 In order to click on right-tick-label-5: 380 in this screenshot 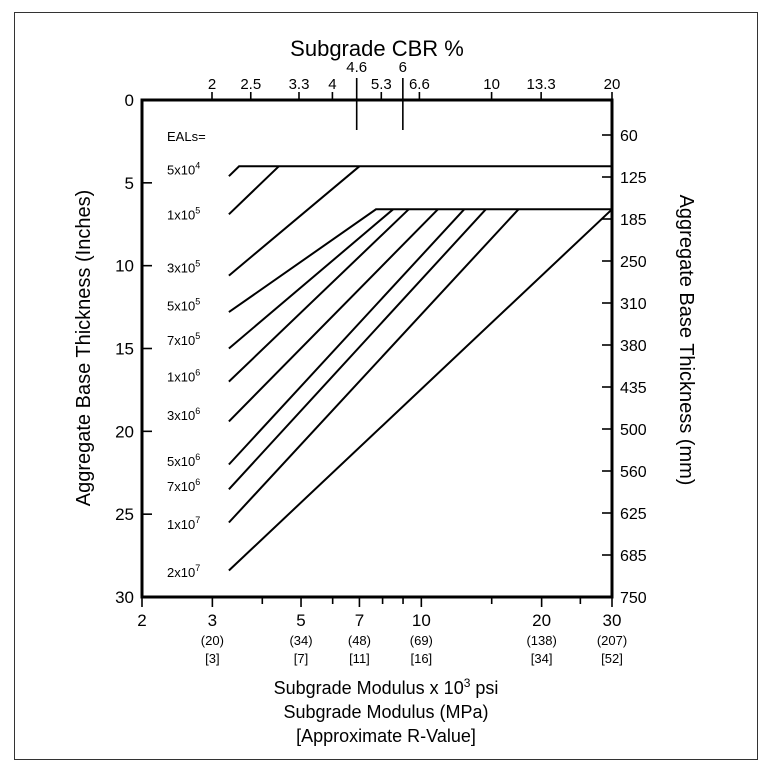, I will do `click(633, 346)`.